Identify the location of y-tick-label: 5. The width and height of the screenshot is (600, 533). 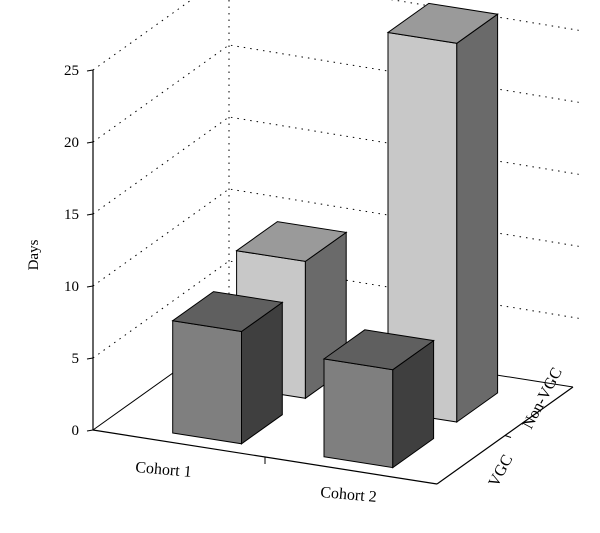
(76, 359).